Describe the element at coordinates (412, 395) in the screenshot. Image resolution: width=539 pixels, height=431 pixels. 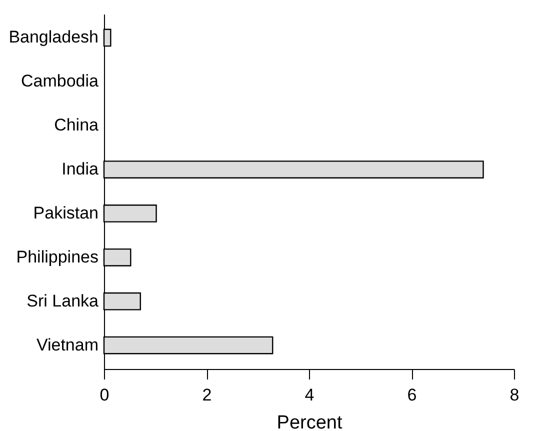
I see `x-tick-label: 6` at that location.